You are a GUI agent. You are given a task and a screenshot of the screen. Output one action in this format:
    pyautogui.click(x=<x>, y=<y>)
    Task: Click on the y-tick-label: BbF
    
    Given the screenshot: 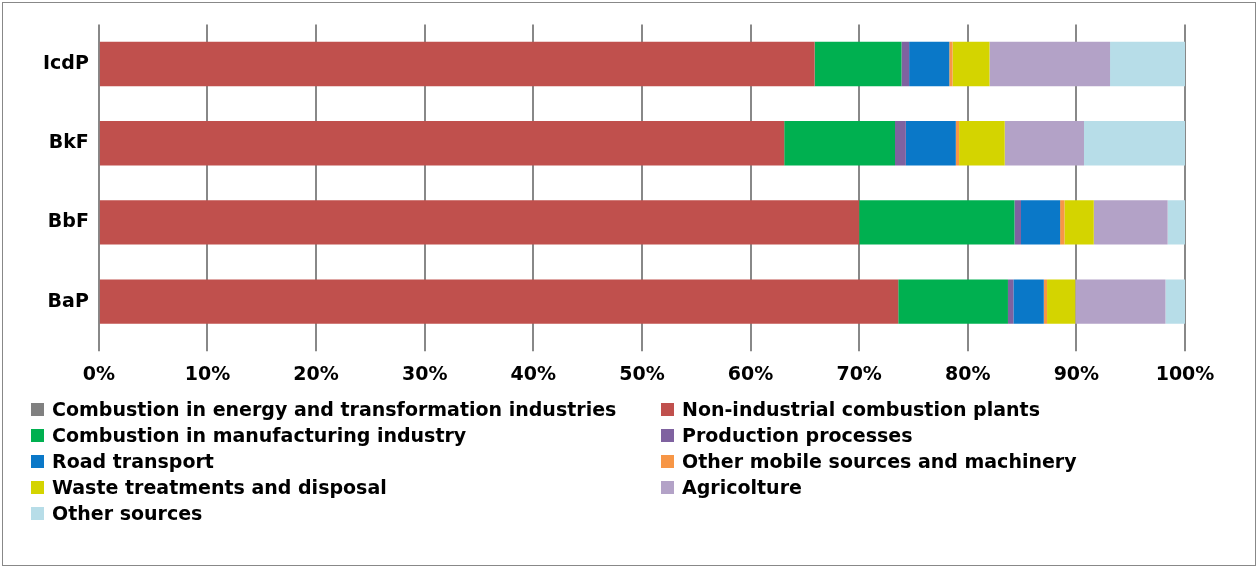 What is the action you would take?
    pyautogui.click(x=68, y=220)
    